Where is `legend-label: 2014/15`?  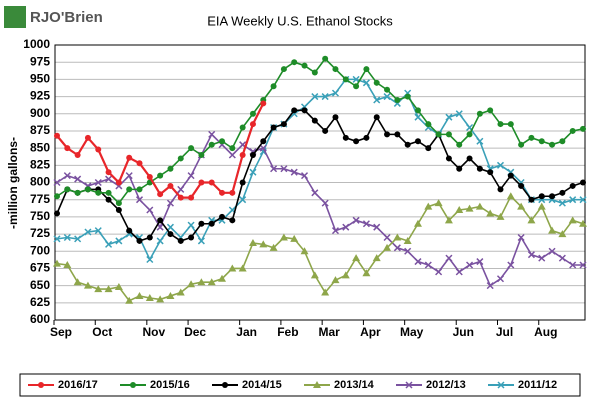 legend-label: 2014/15 is located at coordinates (262, 385).